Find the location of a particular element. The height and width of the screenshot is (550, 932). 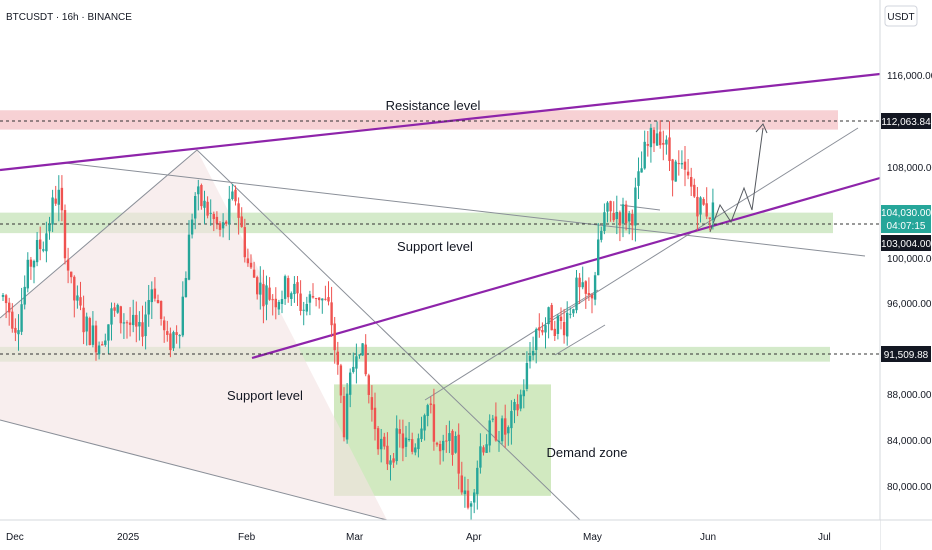

demand-zone-label: Demand zone is located at coordinates (587, 452).